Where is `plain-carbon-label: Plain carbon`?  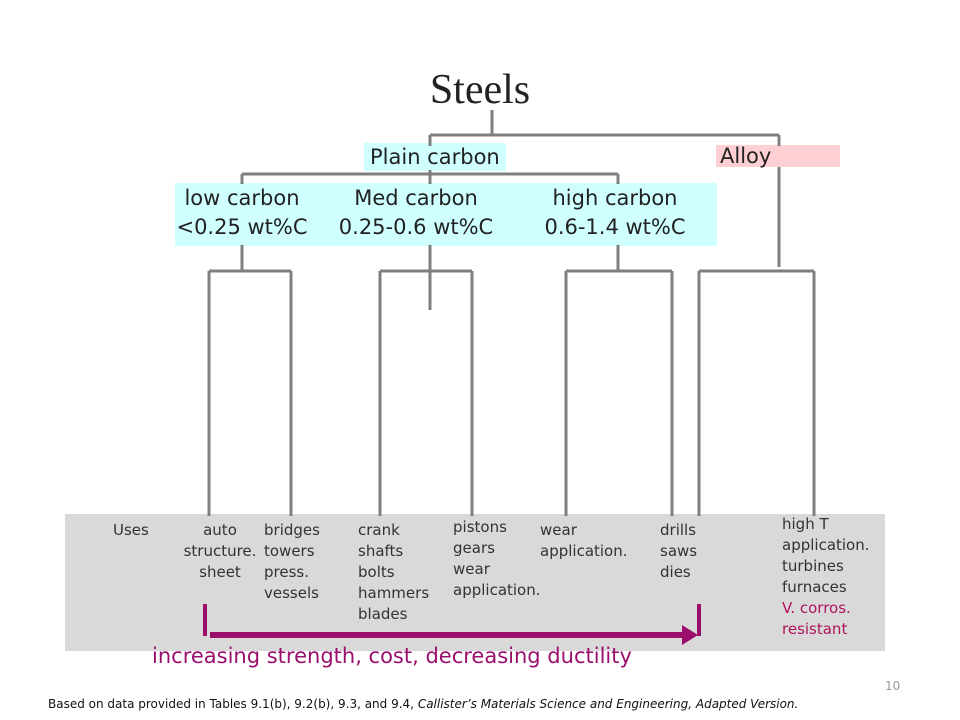
plain-carbon-label: Plain carbon is located at coordinates (435, 157).